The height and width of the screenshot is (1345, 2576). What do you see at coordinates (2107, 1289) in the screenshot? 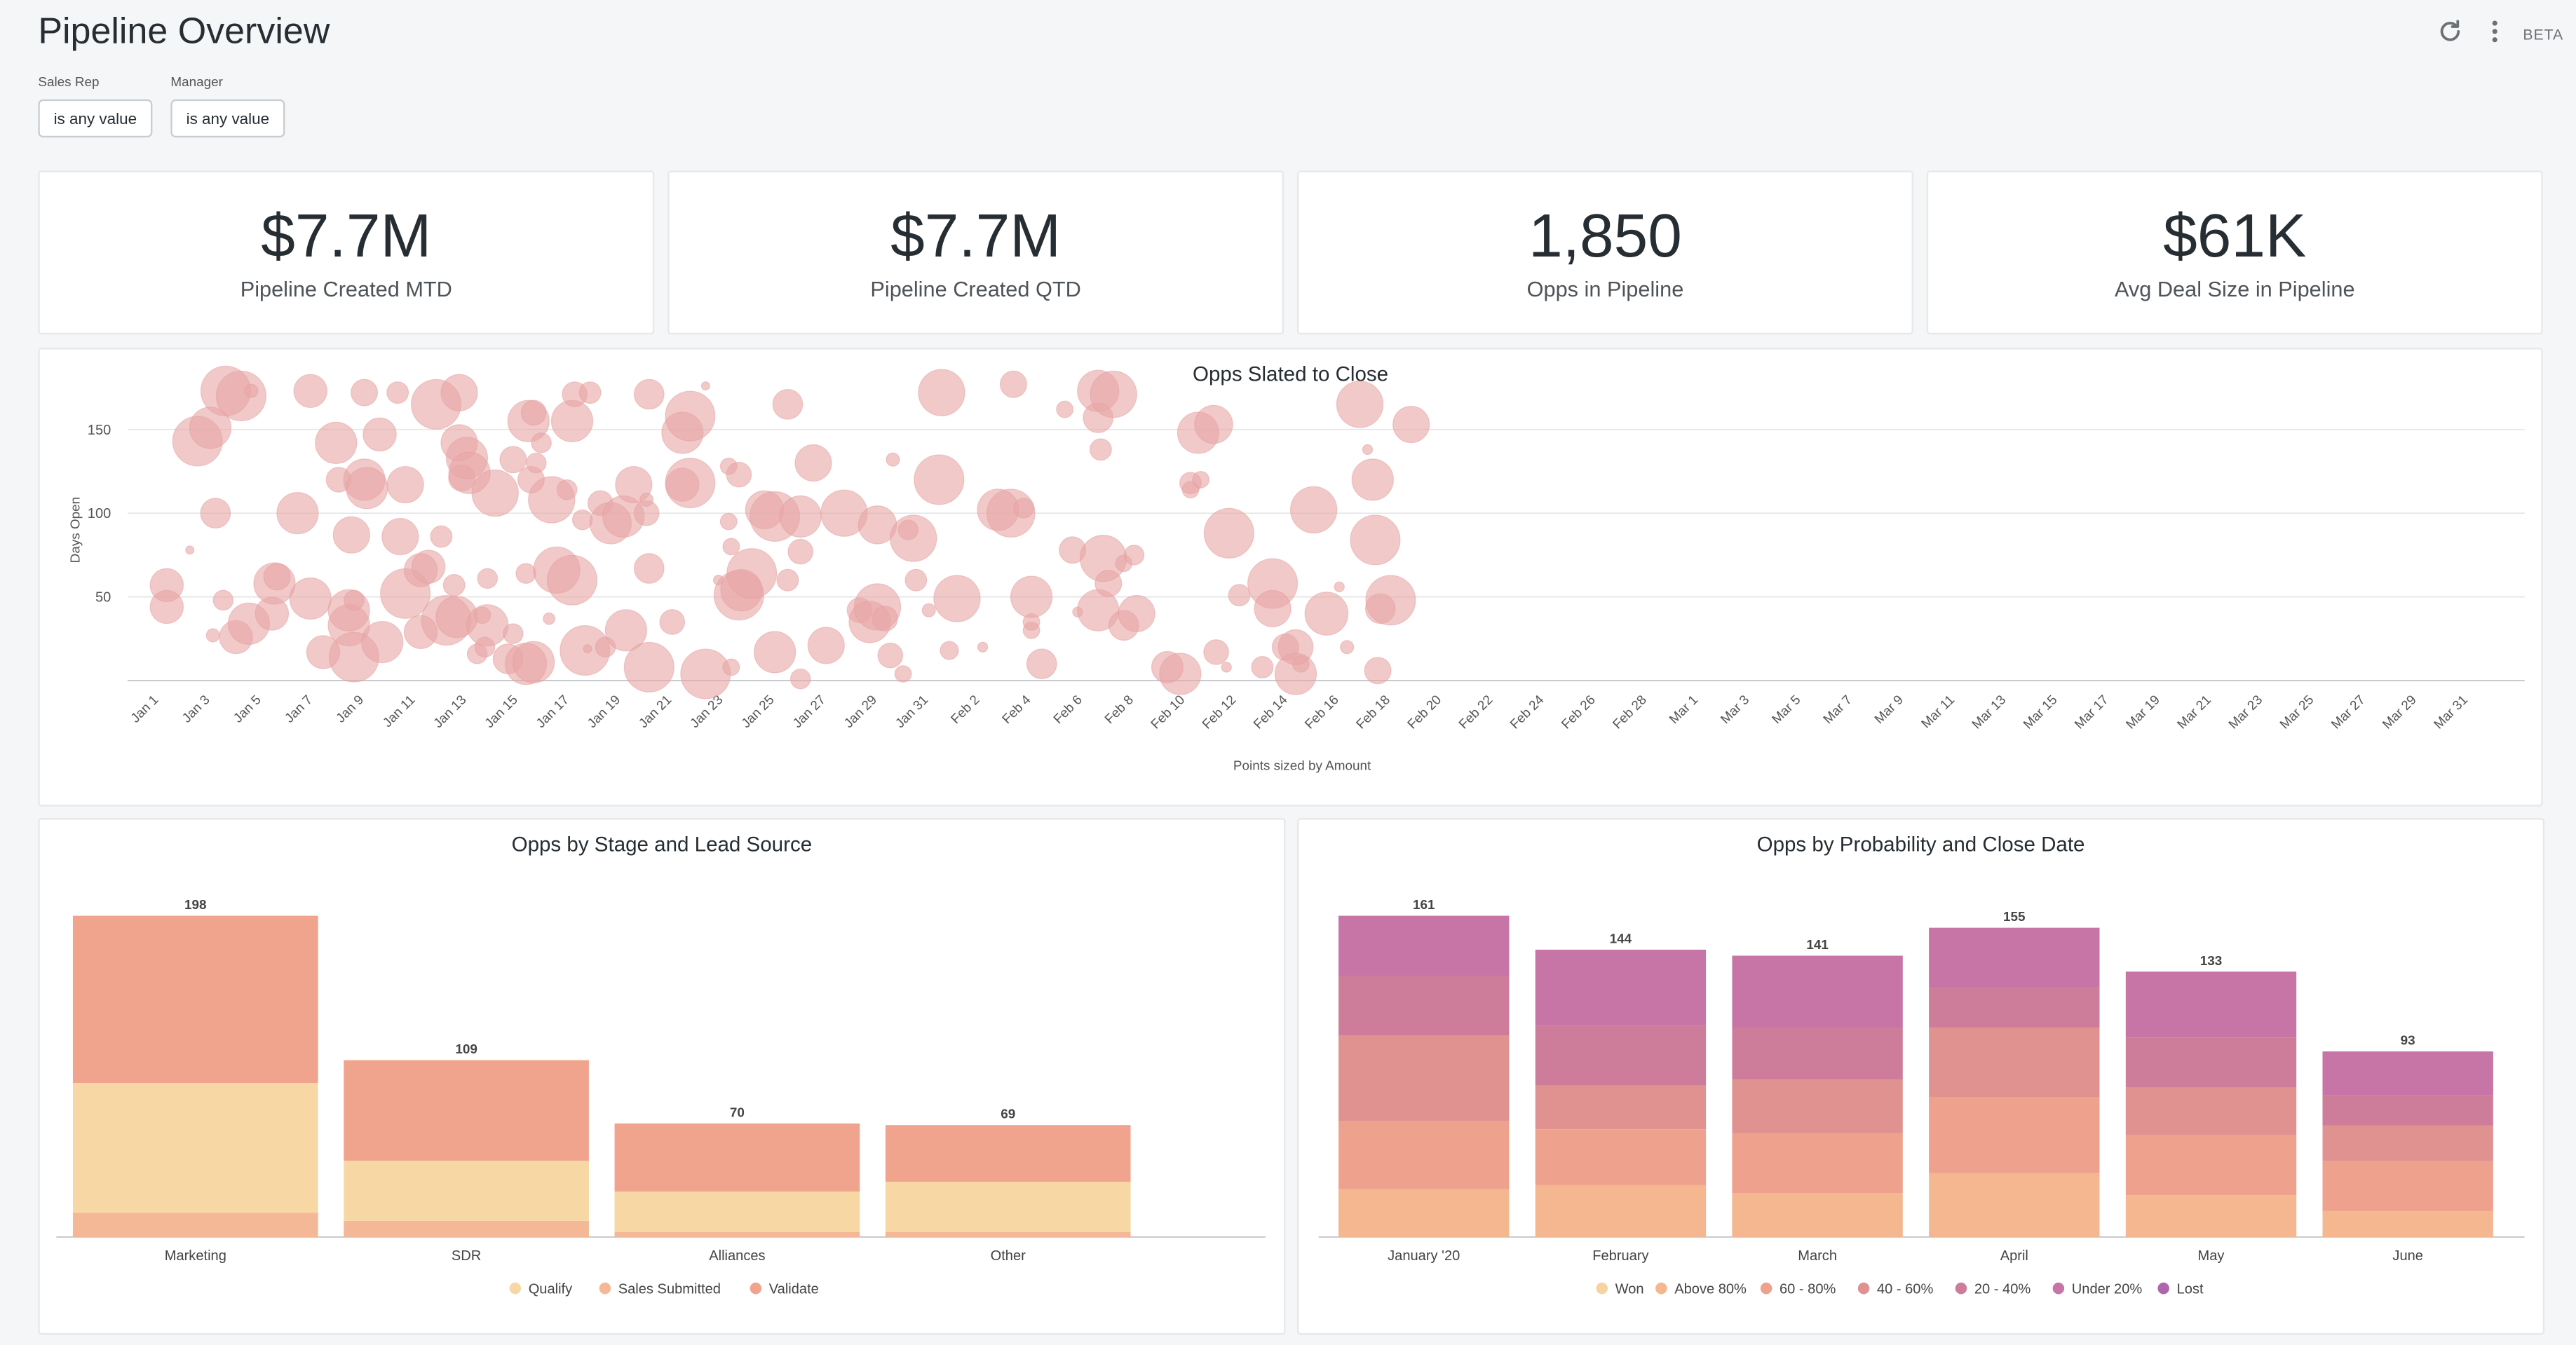
I see `legend-label: Under 20%` at bounding box center [2107, 1289].